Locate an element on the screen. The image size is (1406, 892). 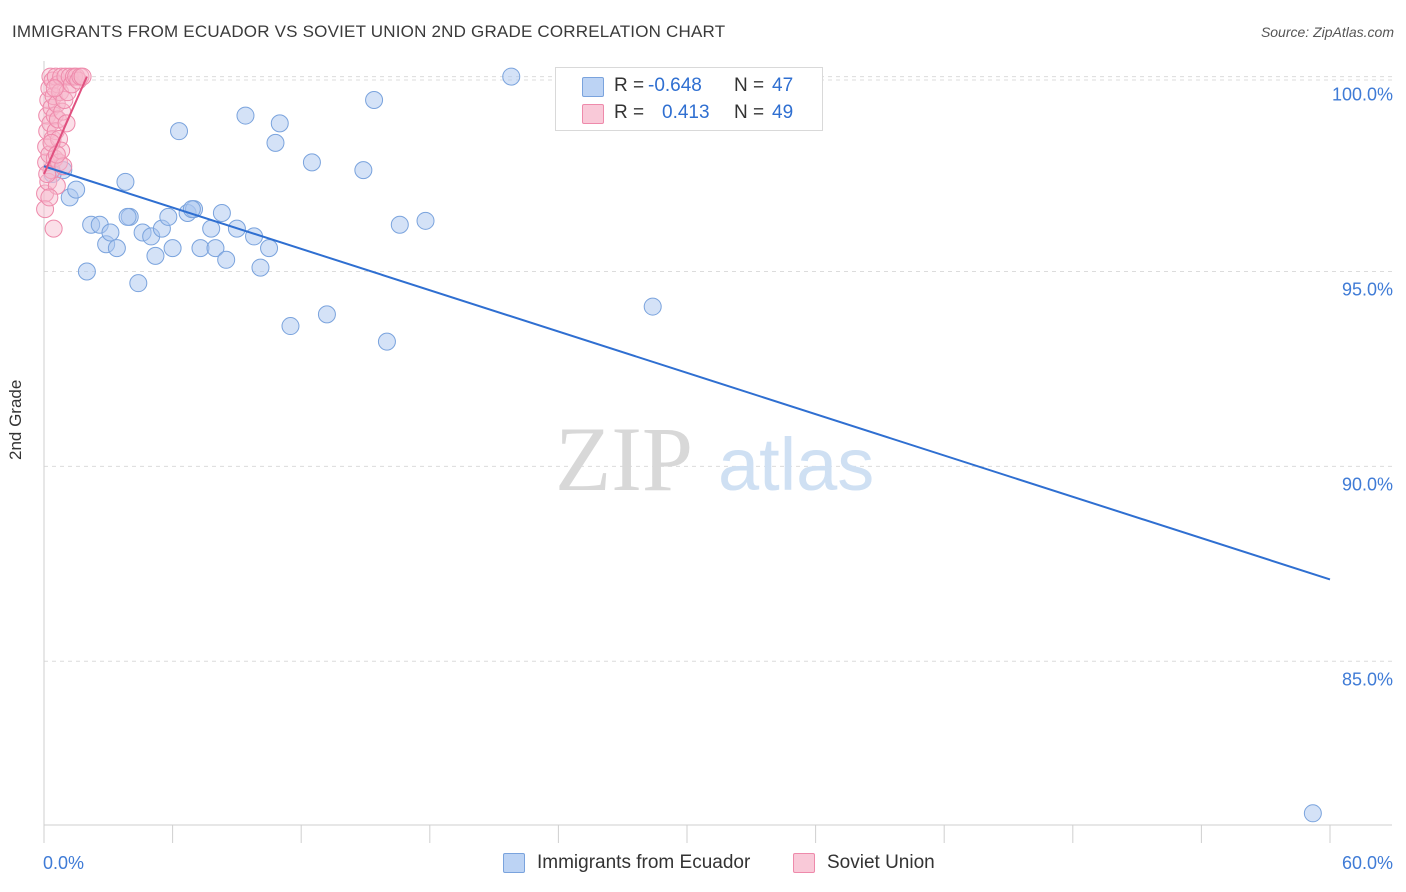
legend-r-value: -0.648 is located at coordinates (675, 85).